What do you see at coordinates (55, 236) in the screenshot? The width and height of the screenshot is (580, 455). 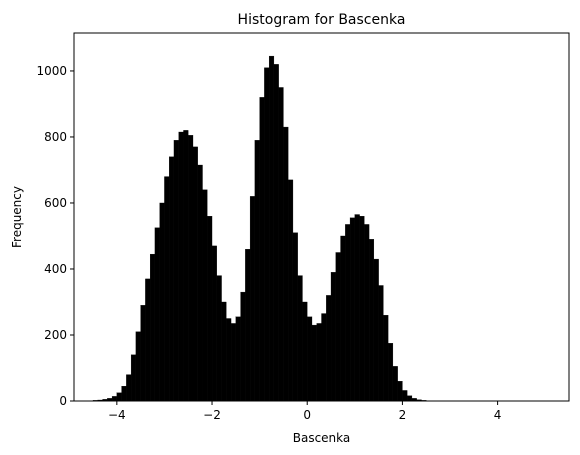 I see `y-axis-ticks: 0 200 400 600 800 1000` at bounding box center [55, 236].